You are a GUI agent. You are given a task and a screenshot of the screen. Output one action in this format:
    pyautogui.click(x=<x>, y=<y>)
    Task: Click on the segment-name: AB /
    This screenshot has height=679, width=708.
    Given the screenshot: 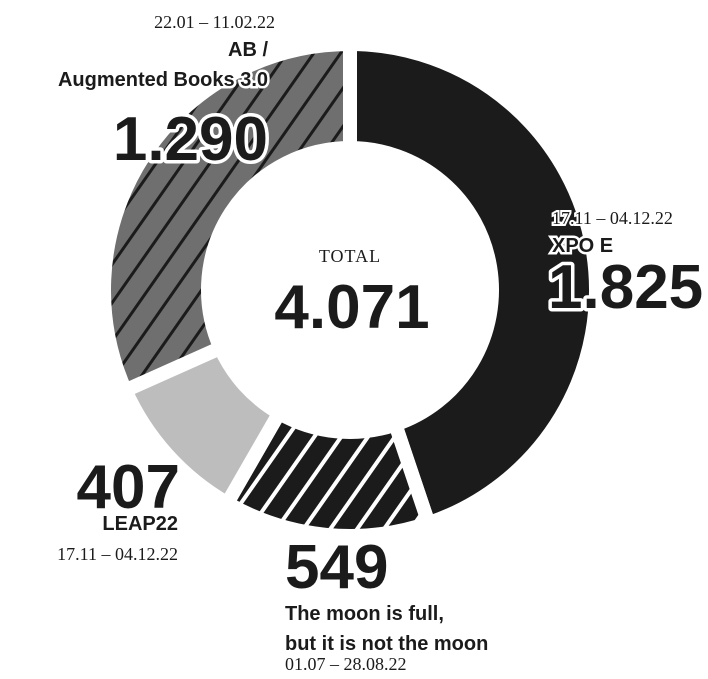 What is the action you would take?
    pyautogui.click(x=248, y=50)
    